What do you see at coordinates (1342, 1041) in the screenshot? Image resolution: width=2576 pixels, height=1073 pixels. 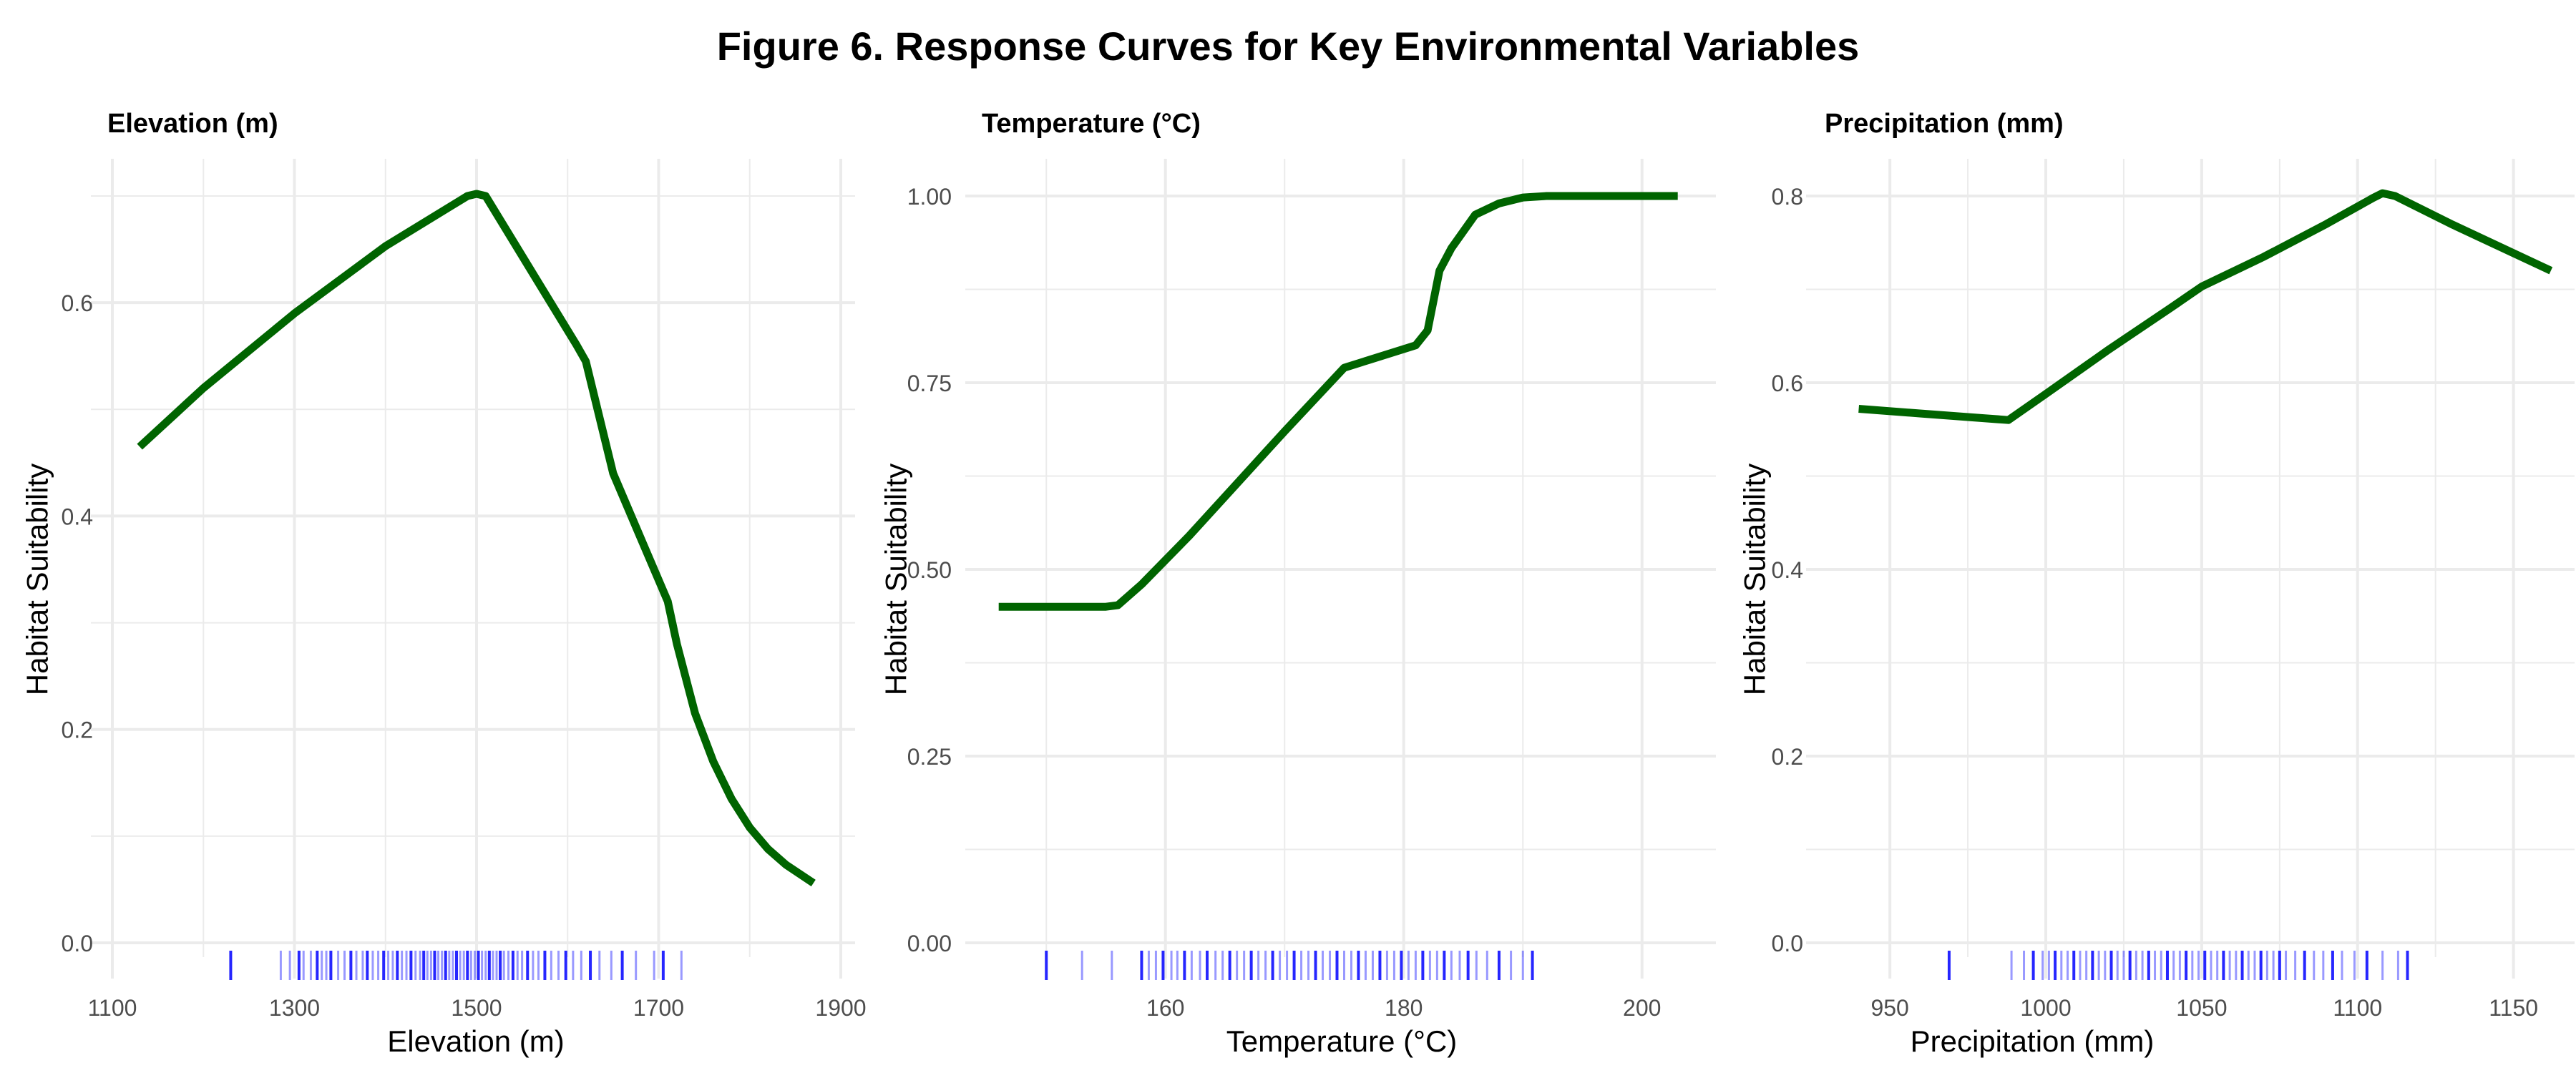 I see `x-axis-label: Temperature (°C)` at bounding box center [1342, 1041].